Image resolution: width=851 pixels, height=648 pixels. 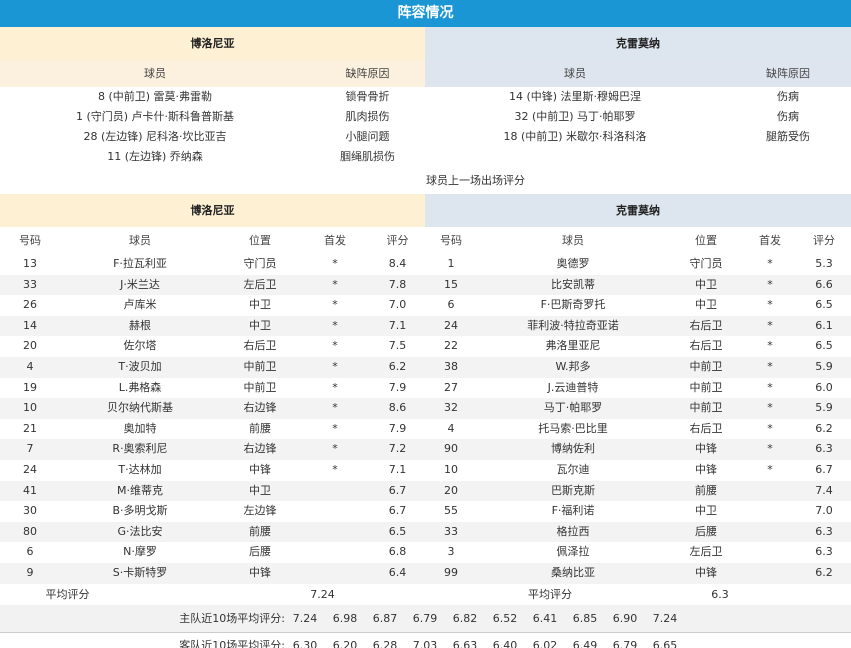 What do you see at coordinates (30, 387) in the screenshot?
I see `player-number: 19` at bounding box center [30, 387].